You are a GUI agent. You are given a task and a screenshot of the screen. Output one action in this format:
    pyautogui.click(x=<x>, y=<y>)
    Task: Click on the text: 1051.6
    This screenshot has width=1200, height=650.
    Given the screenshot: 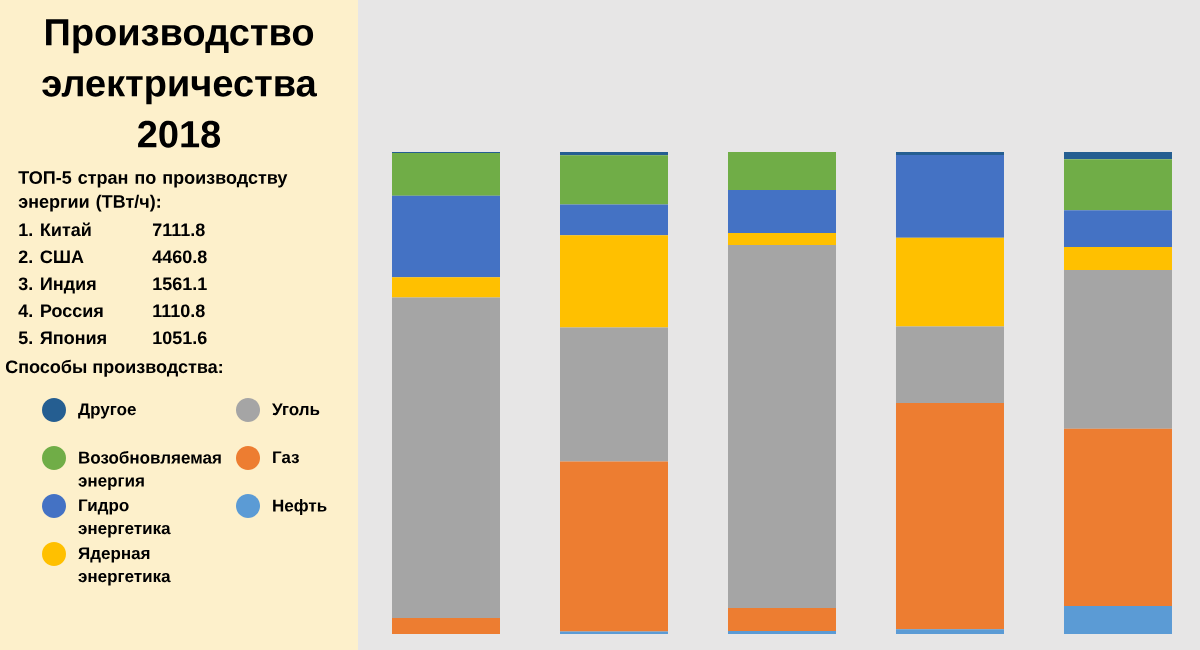 What is the action you would take?
    pyautogui.click(x=180, y=338)
    